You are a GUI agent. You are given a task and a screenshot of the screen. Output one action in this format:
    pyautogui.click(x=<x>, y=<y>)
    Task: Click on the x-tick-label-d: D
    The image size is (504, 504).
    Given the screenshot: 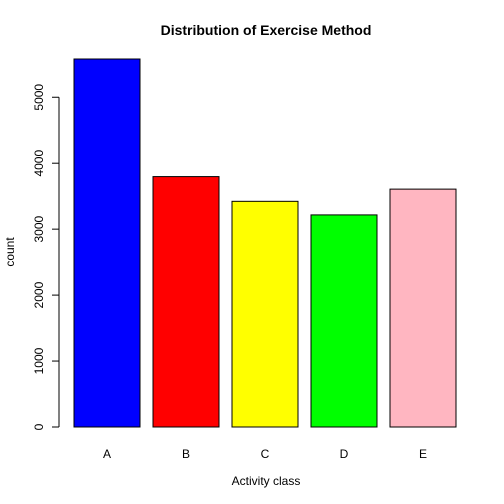 What is the action you would take?
    pyautogui.click(x=344, y=454)
    